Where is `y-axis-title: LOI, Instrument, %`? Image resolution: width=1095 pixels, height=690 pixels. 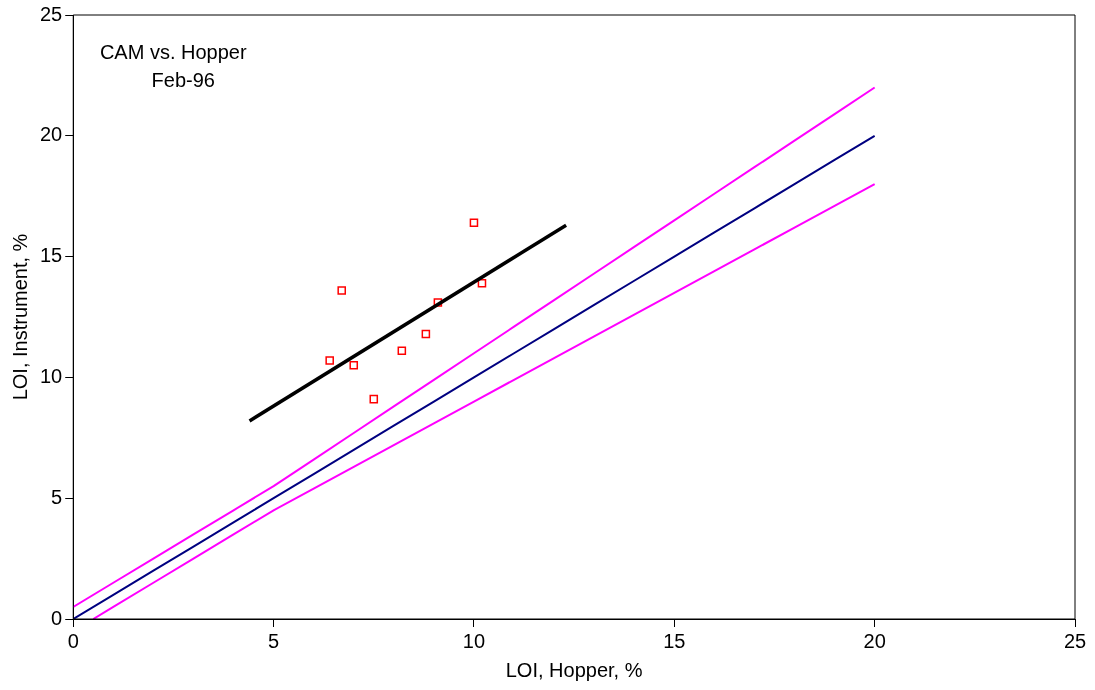 y-axis-title: LOI, Instrument, % is located at coordinates (19, 317).